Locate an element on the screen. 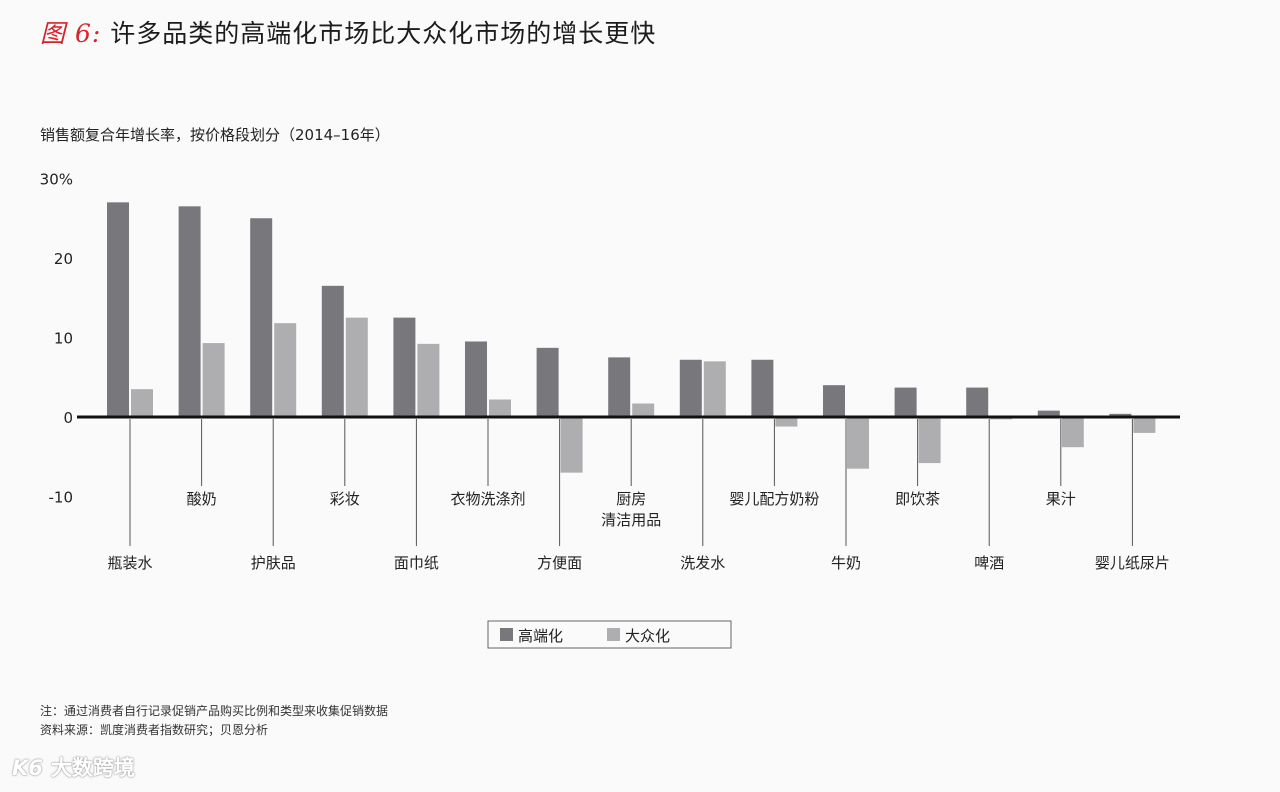  note-line: 注：通过消费者自行记录促销产品购买比例和类型来收集促销数据 is located at coordinates (214, 711).